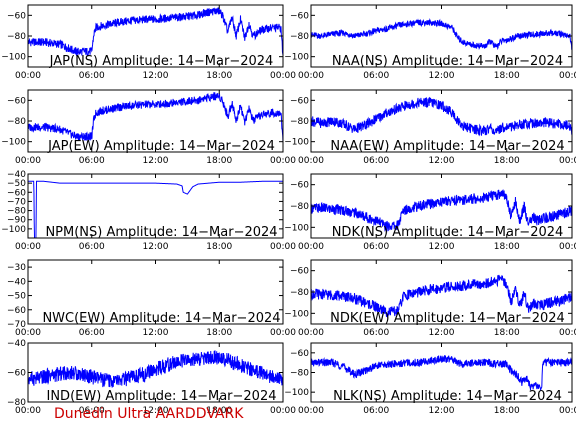 The width and height of the screenshot is (576, 432). What do you see at coordinates (448, 232) in the screenshot?
I see `panel-title: NDK(NS) Amplitude: 14−Mar−2024` at bounding box center [448, 232].